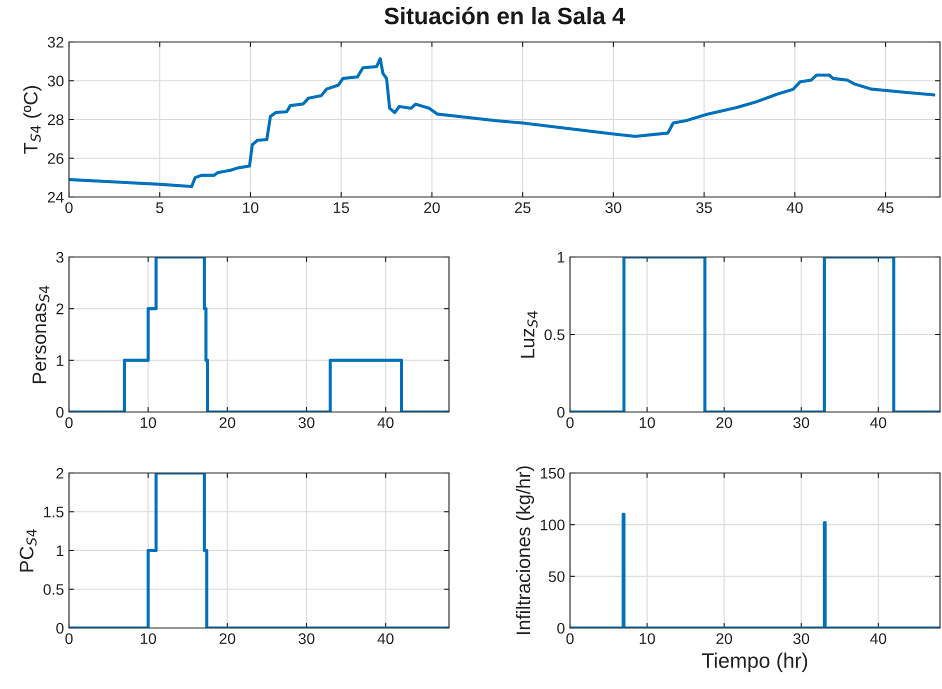  Describe the element at coordinates (556, 576) in the screenshot. I see `y-tick-label: 50` at that location.